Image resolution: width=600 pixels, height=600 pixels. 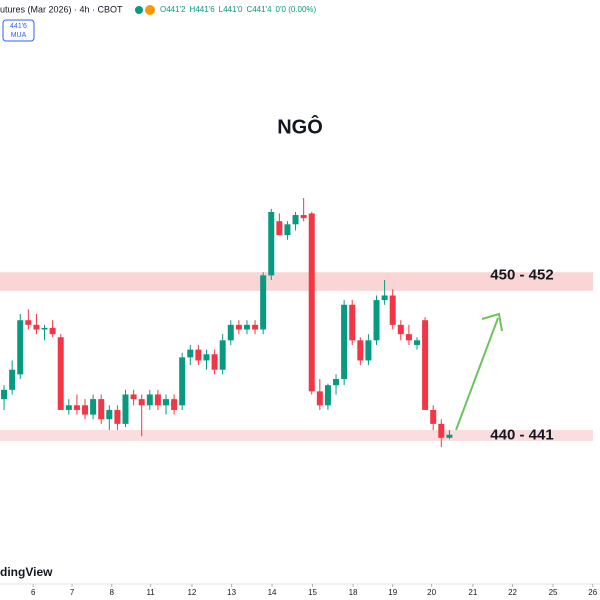 What do you see at coordinates (521, 434) in the screenshot?
I see `zone-label: 440 - 441` at bounding box center [521, 434].